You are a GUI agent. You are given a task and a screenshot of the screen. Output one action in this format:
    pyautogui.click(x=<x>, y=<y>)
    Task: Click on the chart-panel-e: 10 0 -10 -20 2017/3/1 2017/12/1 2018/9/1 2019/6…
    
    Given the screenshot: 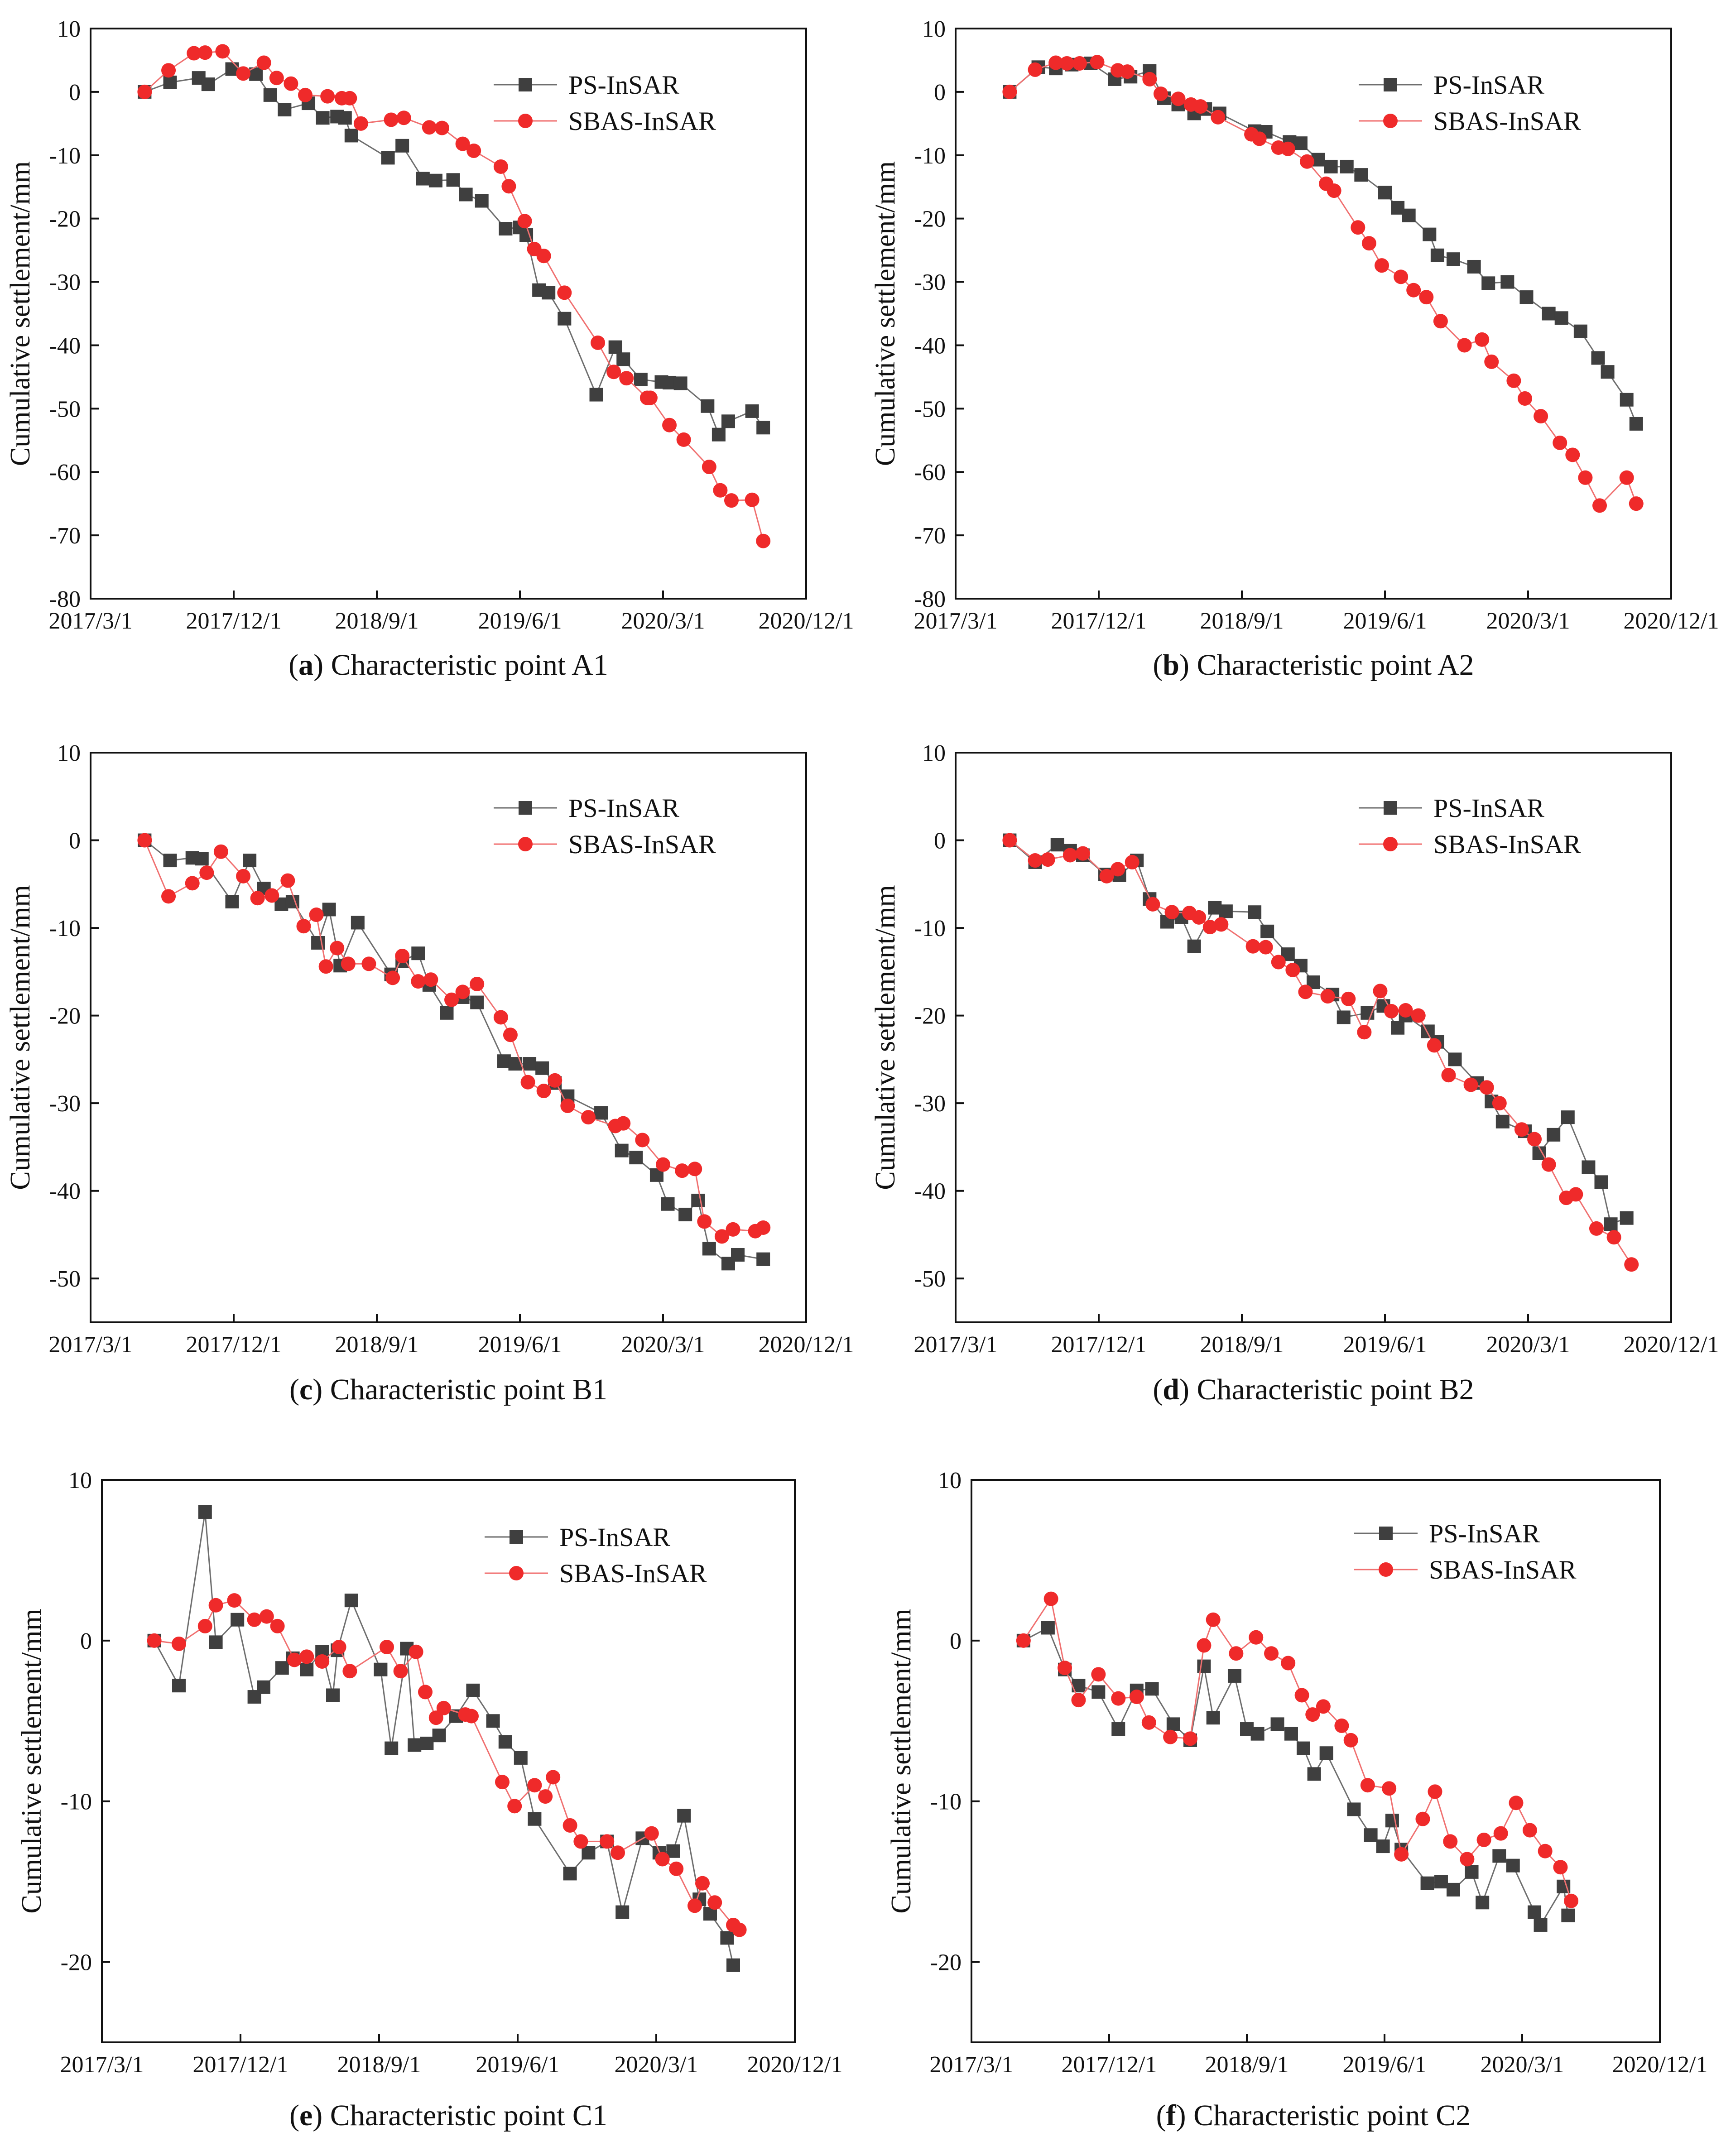 What is the action you would take?
    pyautogui.click(x=429, y=1800)
    